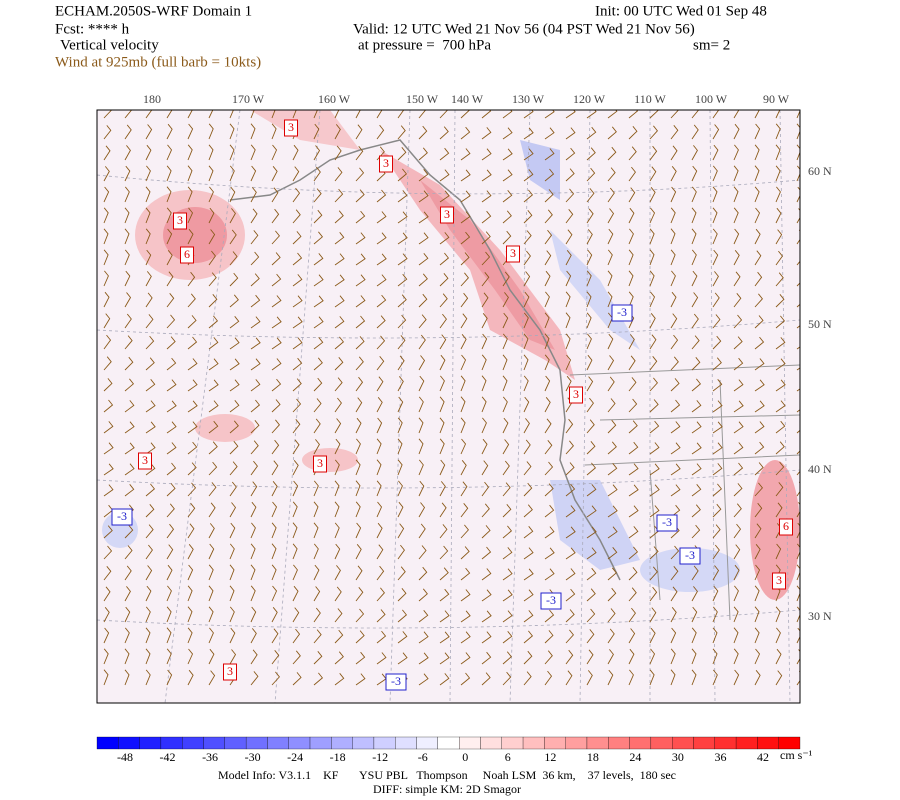 The height and width of the screenshot is (800, 900). What do you see at coordinates (595, 525) in the screenshot?
I see `negative-area` at bounding box center [595, 525].